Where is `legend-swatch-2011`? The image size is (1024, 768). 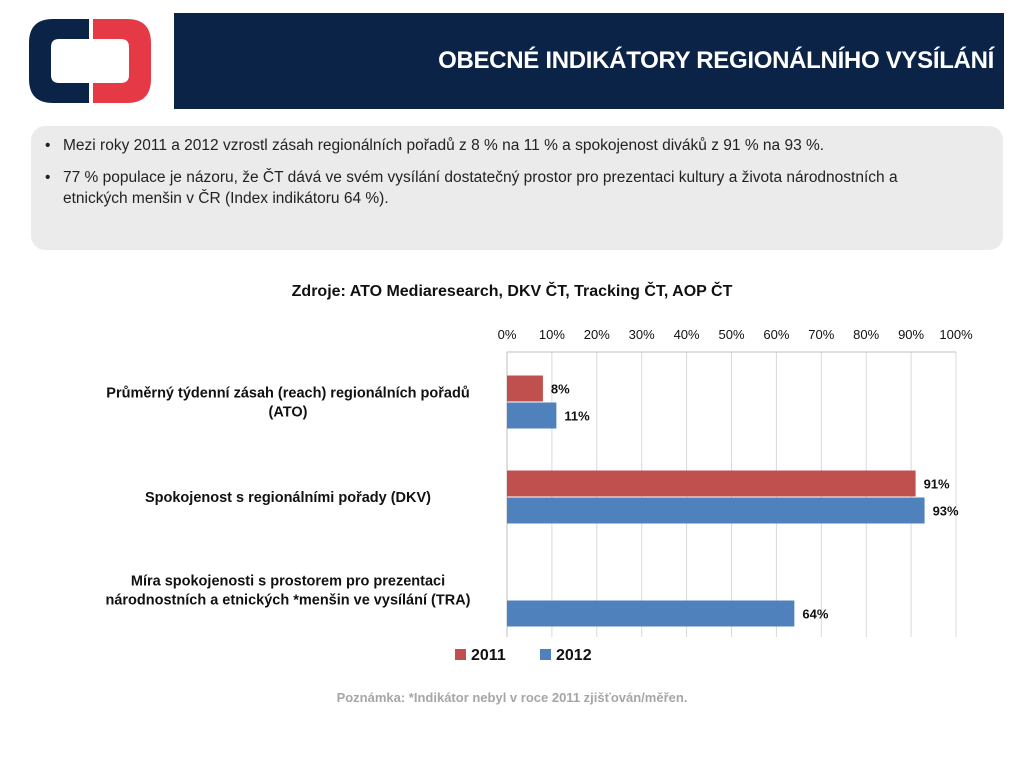
legend-swatch-2011 is located at coordinates (460, 654).